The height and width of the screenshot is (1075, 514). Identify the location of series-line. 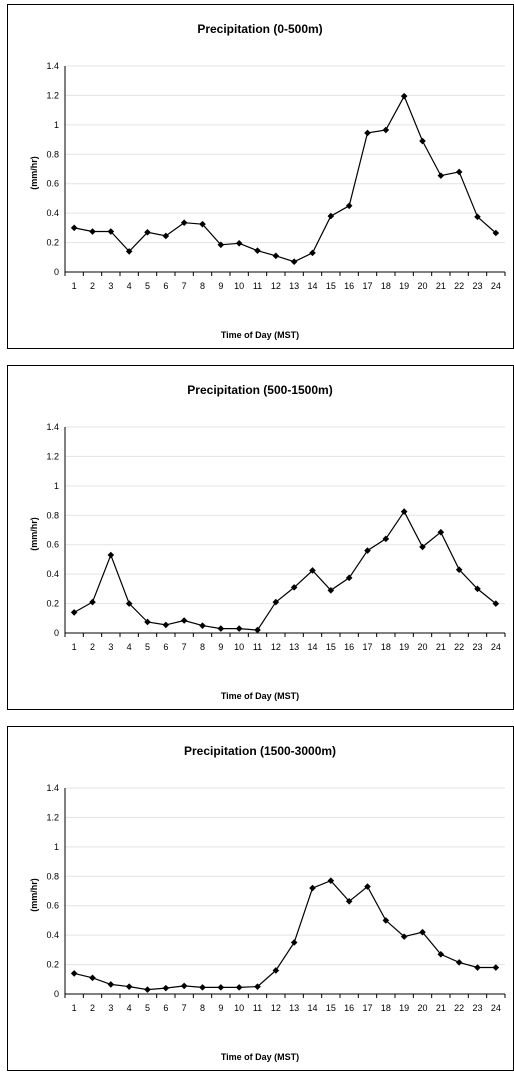
(285, 178).